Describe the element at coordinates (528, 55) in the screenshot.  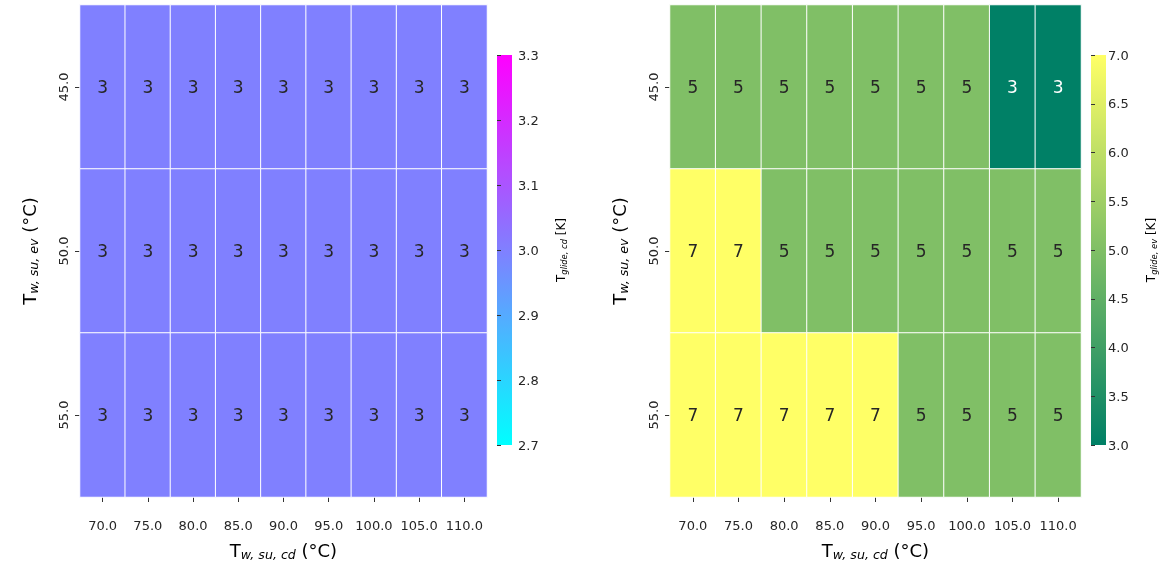
I see `color-bar-label: 3.3` at that location.